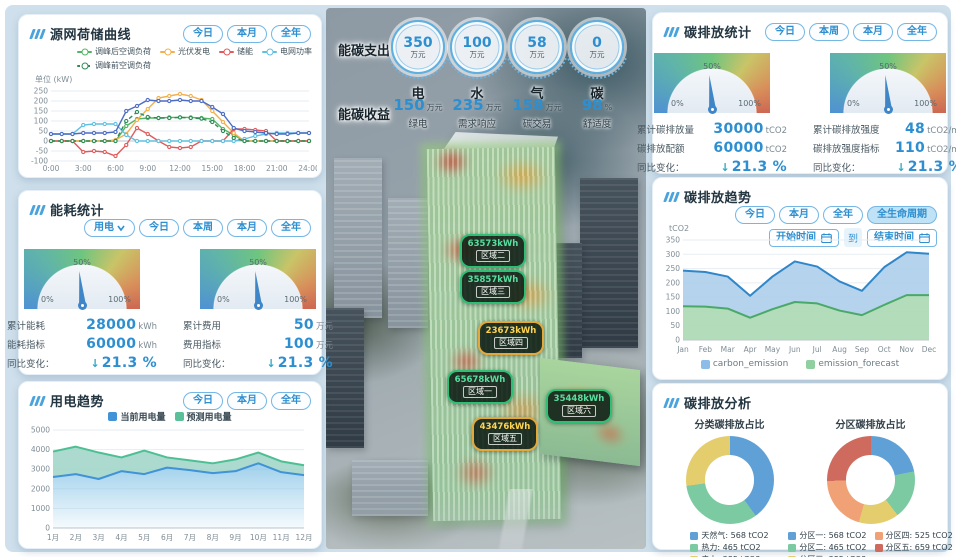  I want to click on income-label: 能碳收益, so click(364, 115).